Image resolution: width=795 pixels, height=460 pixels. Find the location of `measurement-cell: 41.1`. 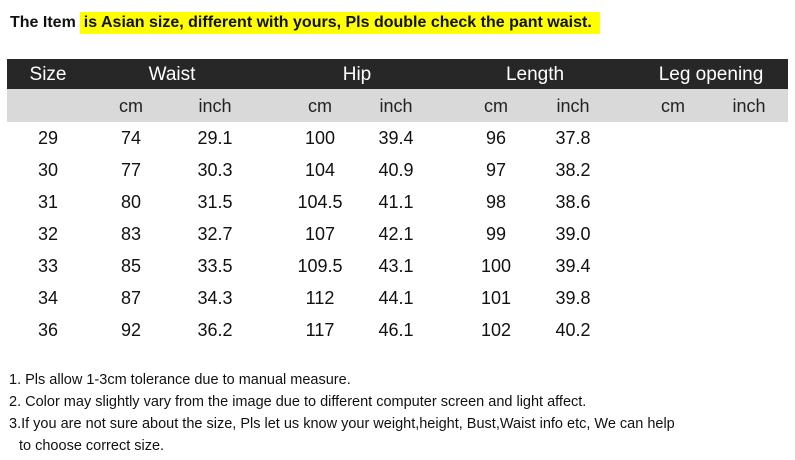

measurement-cell: 41.1 is located at coordinates (396, 202).